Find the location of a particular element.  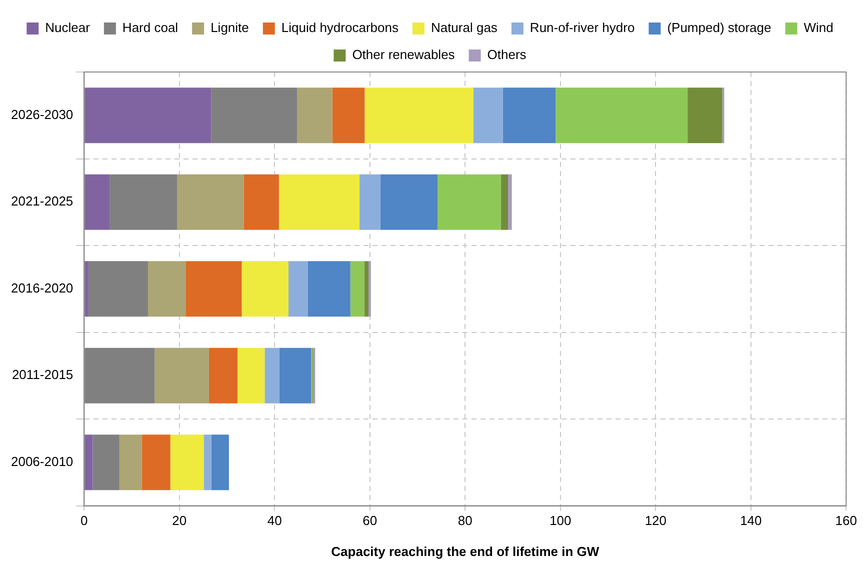

y-tick-label: 2006-2010 is located at coordinates (42, 461).